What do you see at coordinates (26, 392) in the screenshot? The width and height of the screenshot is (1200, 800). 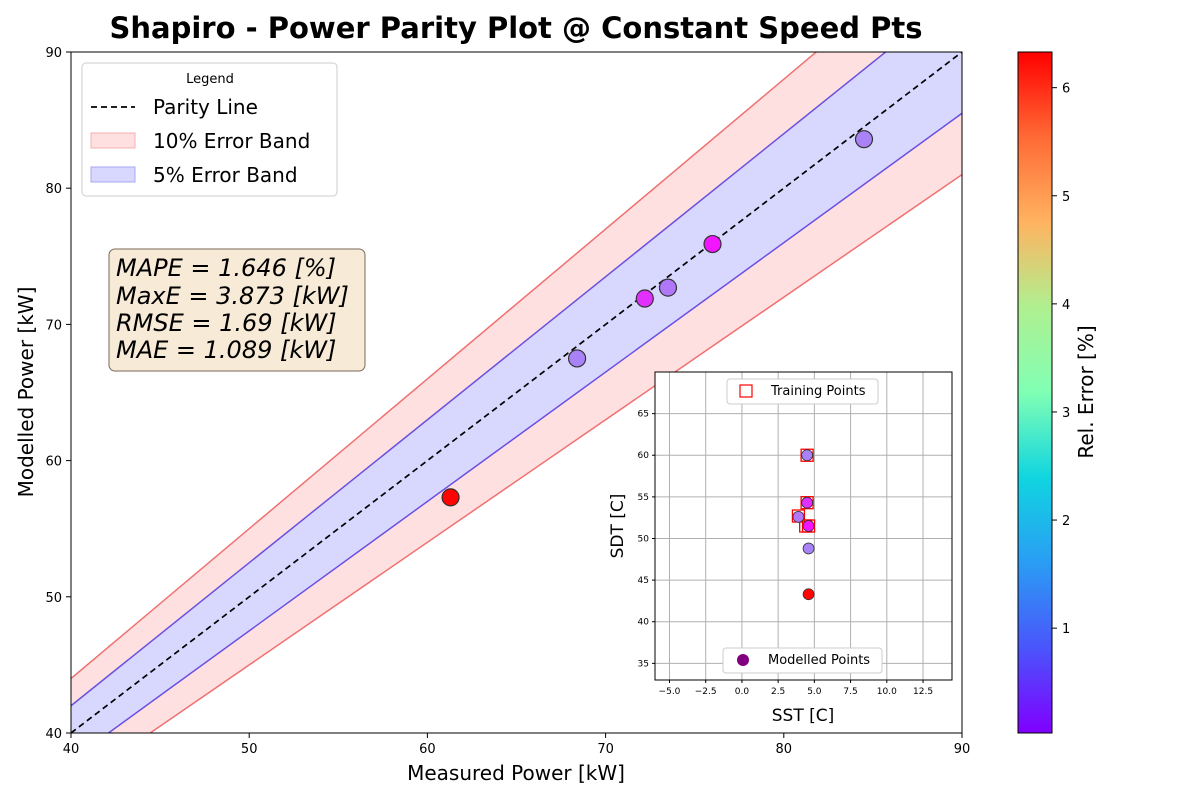 I see `y-axis-label: Modelled Power [kW]` at bounding box center [26, 392].